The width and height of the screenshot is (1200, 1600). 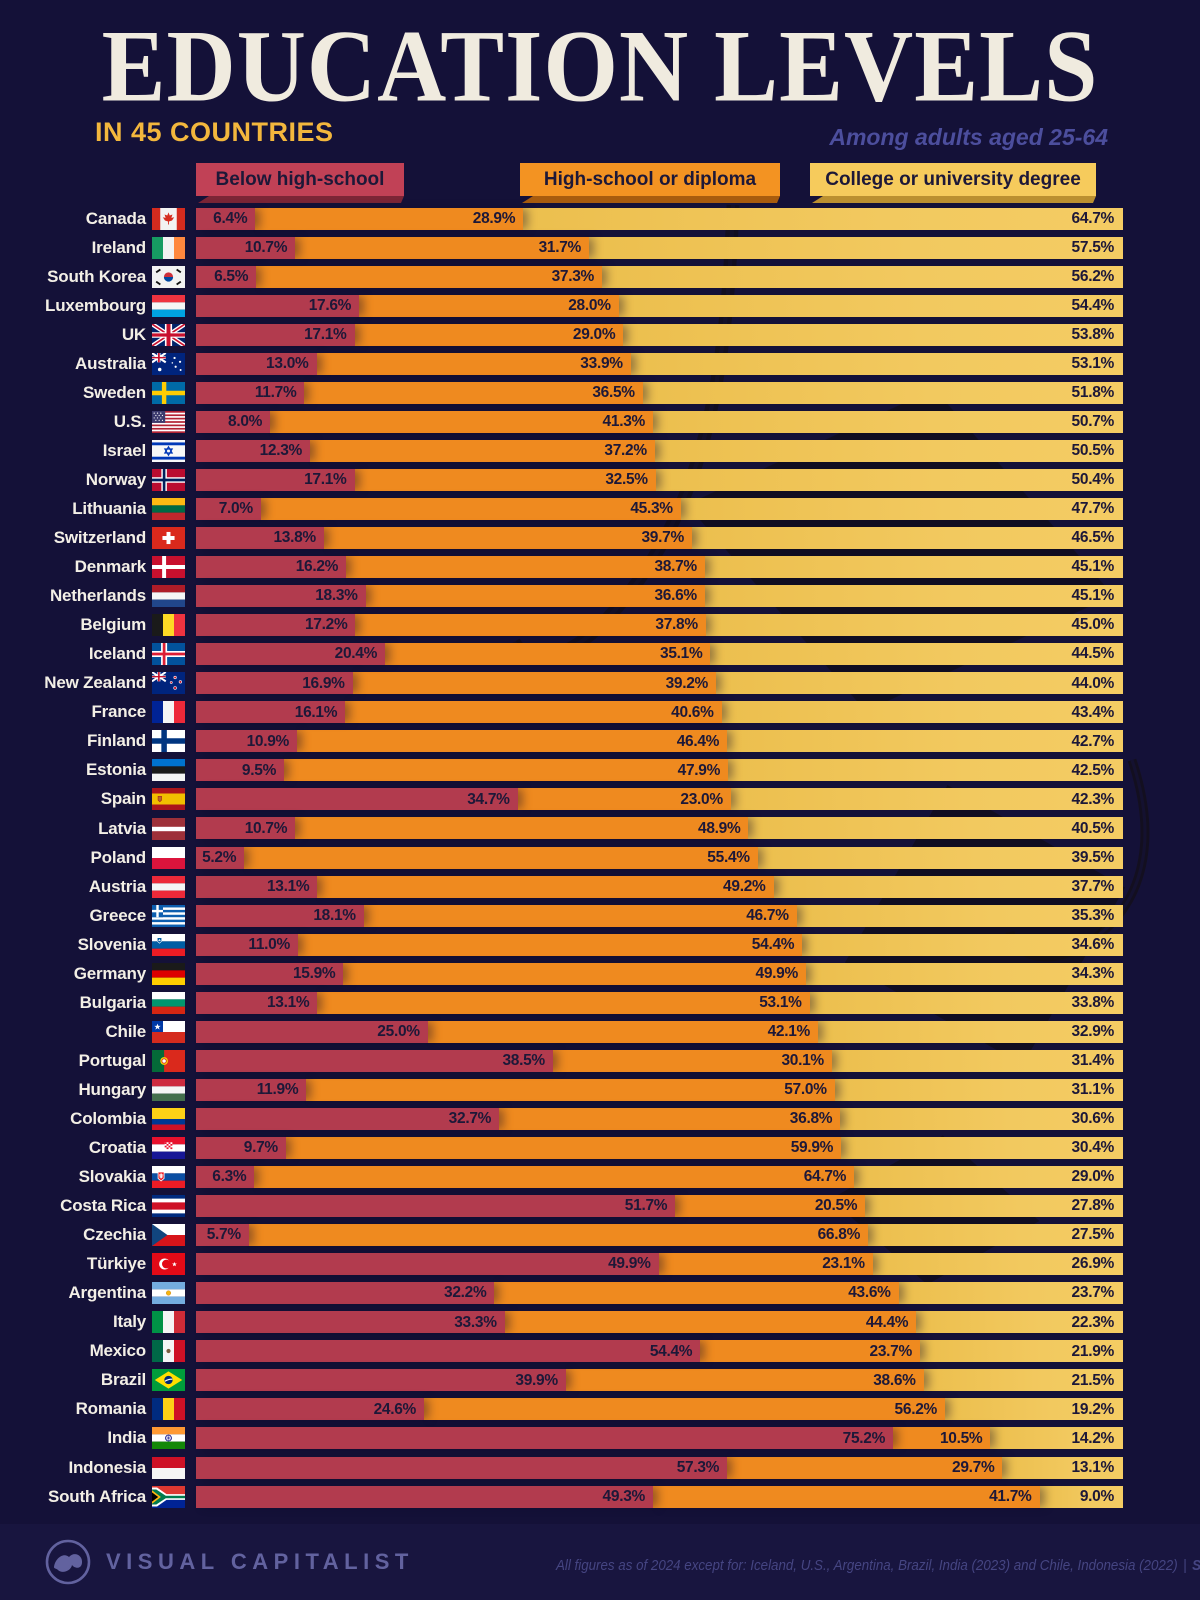 What do you see at coordinates (888, 421) in the screenshot?
I see `segment-college-degree: 50.7%` at bounding box center [888, 421].